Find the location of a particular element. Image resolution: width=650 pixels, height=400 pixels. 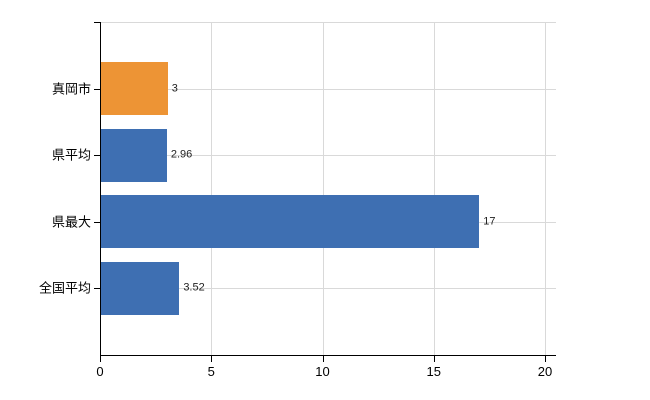

bar-value-label: 17 is located at coordinates (489, 221).